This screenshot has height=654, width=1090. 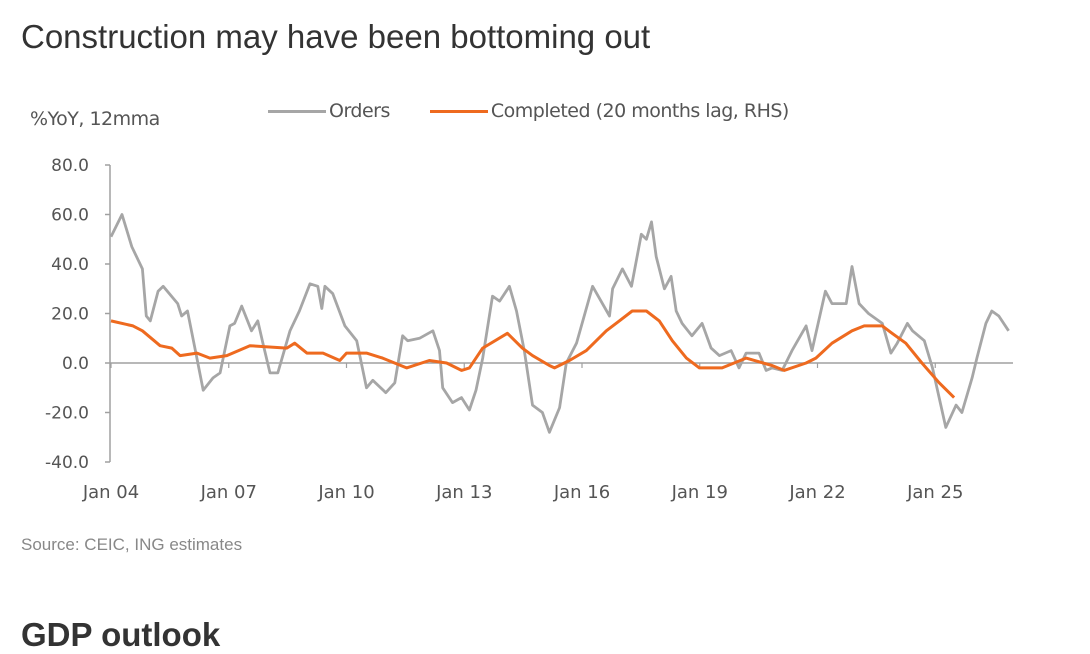 What do you see at coordinates (121, 634) in the screenshot?
I see `next-section-heading: GDP outlook` at bounding box center [121, 634].